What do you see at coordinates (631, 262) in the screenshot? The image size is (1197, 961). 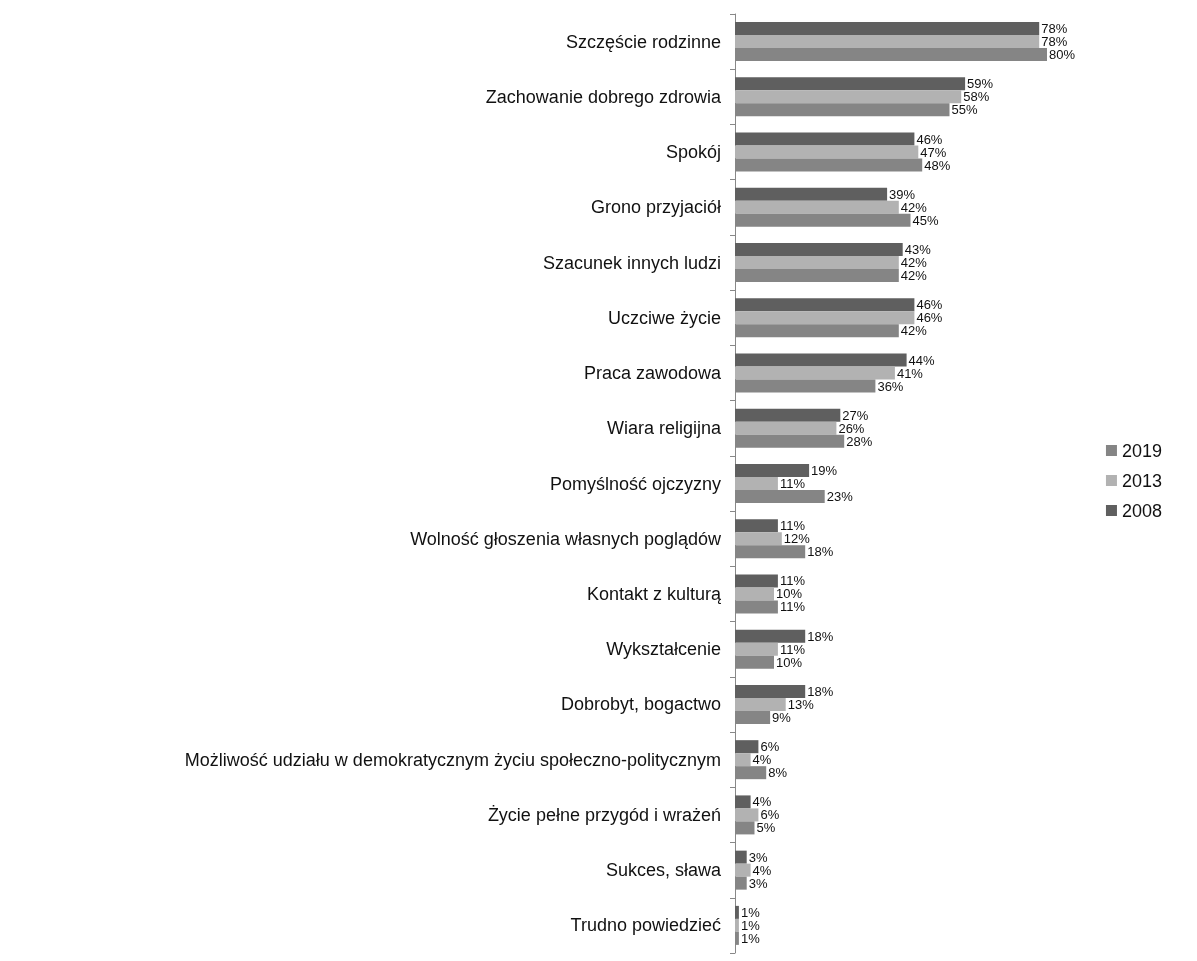 I see `y-tick-label: Szacunek innych ludzi` at bounding box center [631, 262].